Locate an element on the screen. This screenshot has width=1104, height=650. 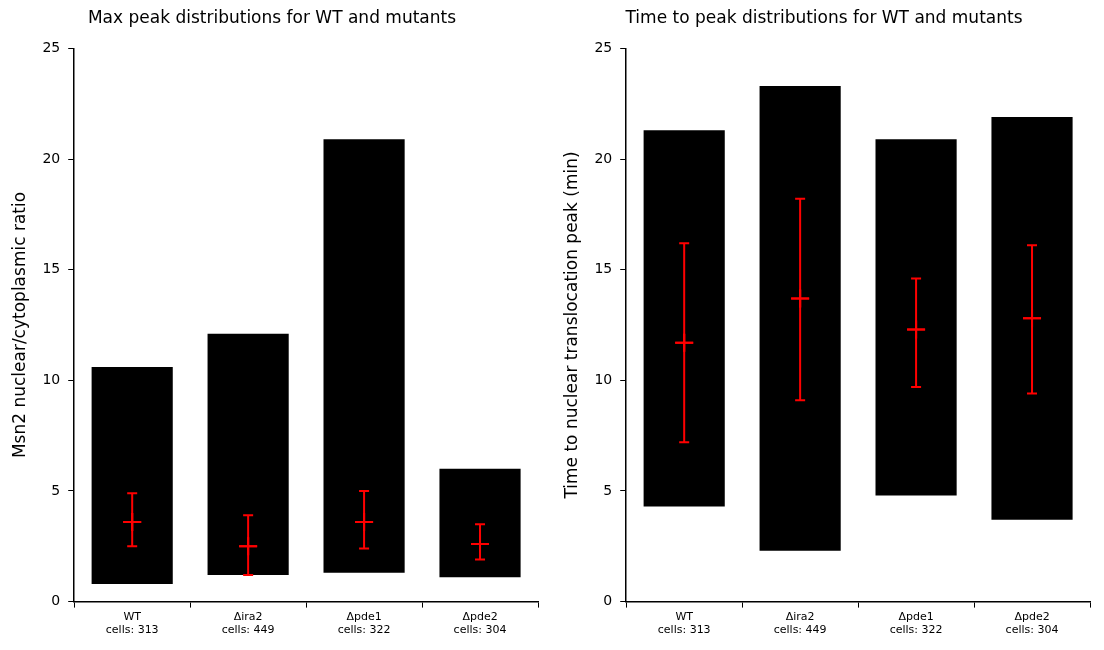
y-axis-title: Msn2 nuclear/cytoplasmic ratio is located at coordinates (18, 325).